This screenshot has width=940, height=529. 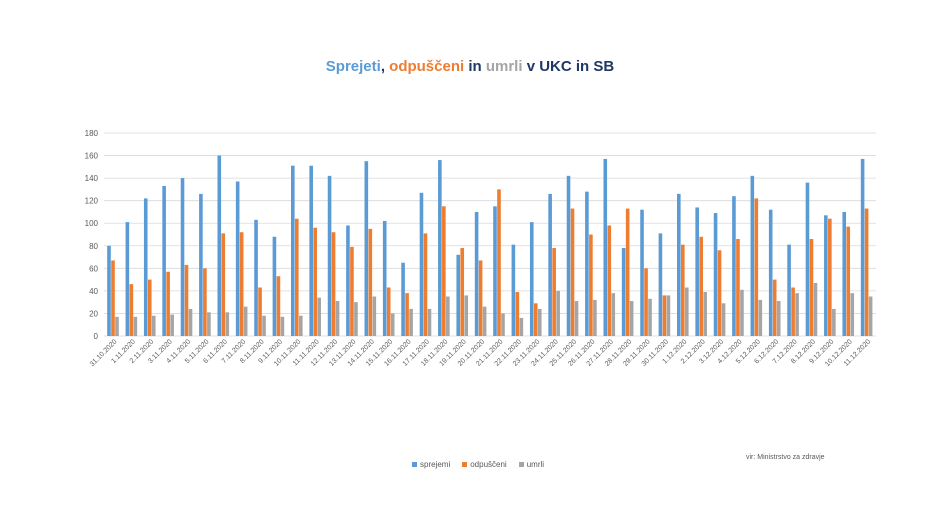 What do you see at coordinates (92, 223) in the screenshot?
I see `y-tick-label: 100` at bounding box center [92, 223].